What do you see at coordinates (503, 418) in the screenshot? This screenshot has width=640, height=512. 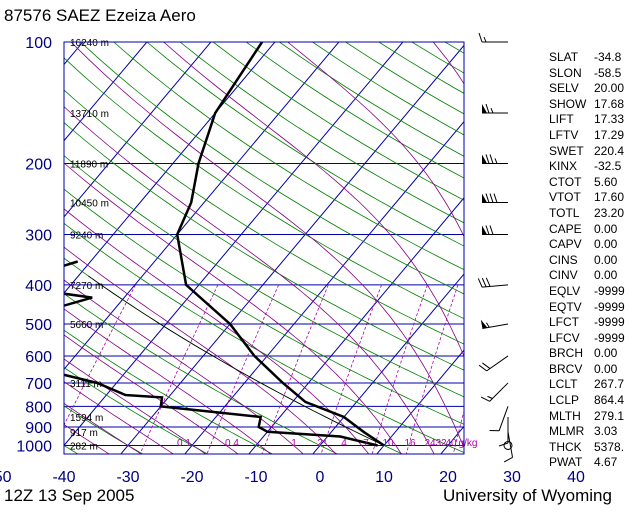 I see `wind-barb-staff` at bounding box center [503, 418].